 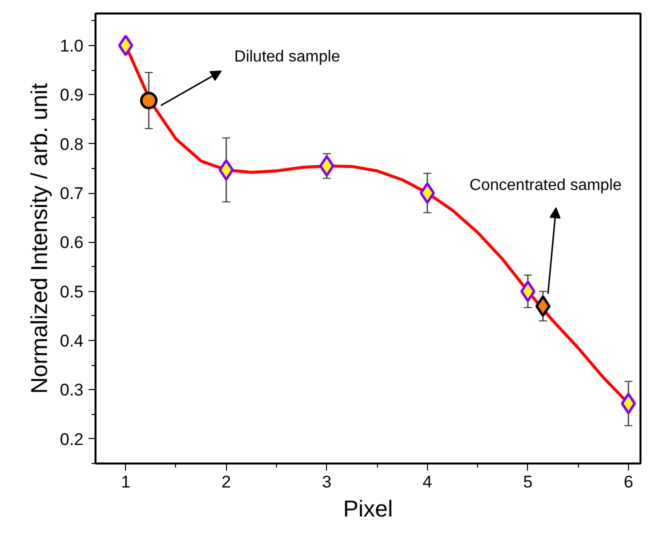 I want to click on y-tick-label: 0.4, so click(x=72, y=341).